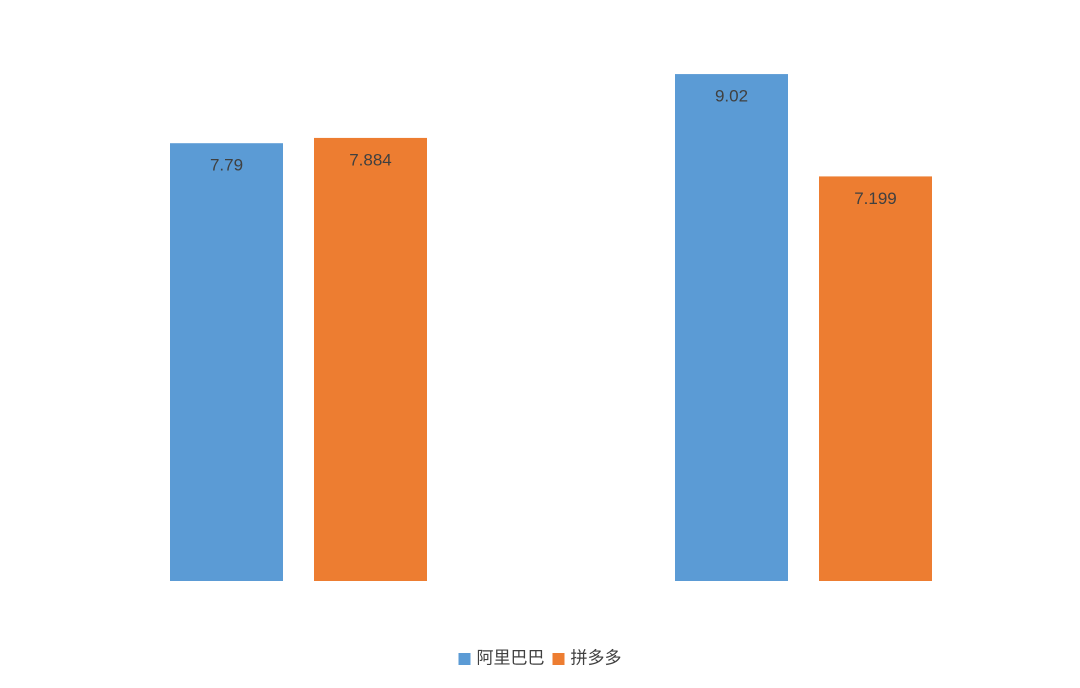 The image size is (1080, 688). I want to click on data-label: 9.02, so click(731, 96).